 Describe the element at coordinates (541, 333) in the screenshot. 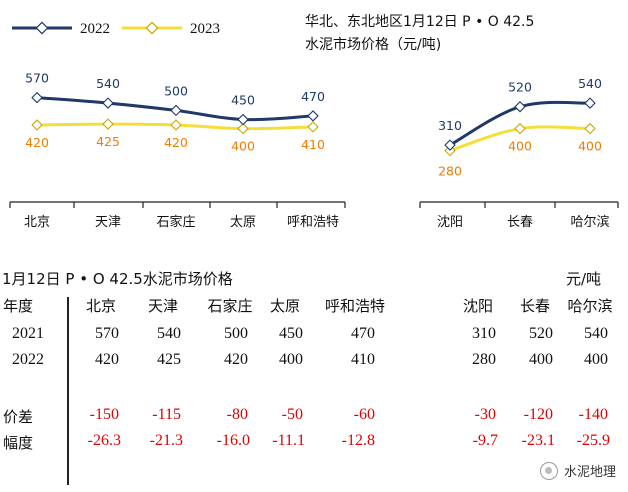

I see `table-cell: 520` at that location.